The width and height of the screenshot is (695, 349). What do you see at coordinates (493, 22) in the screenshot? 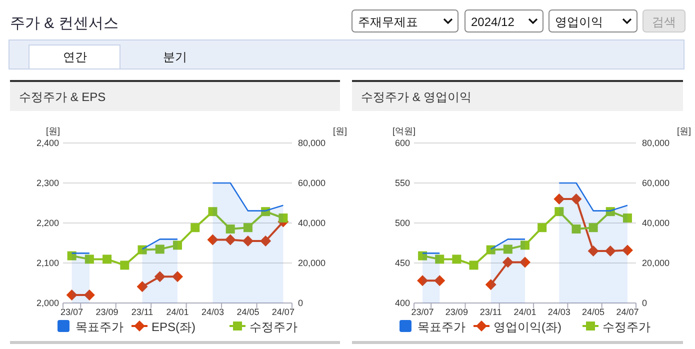
I see `text: 2024/12` at bounding box center [493, 22].